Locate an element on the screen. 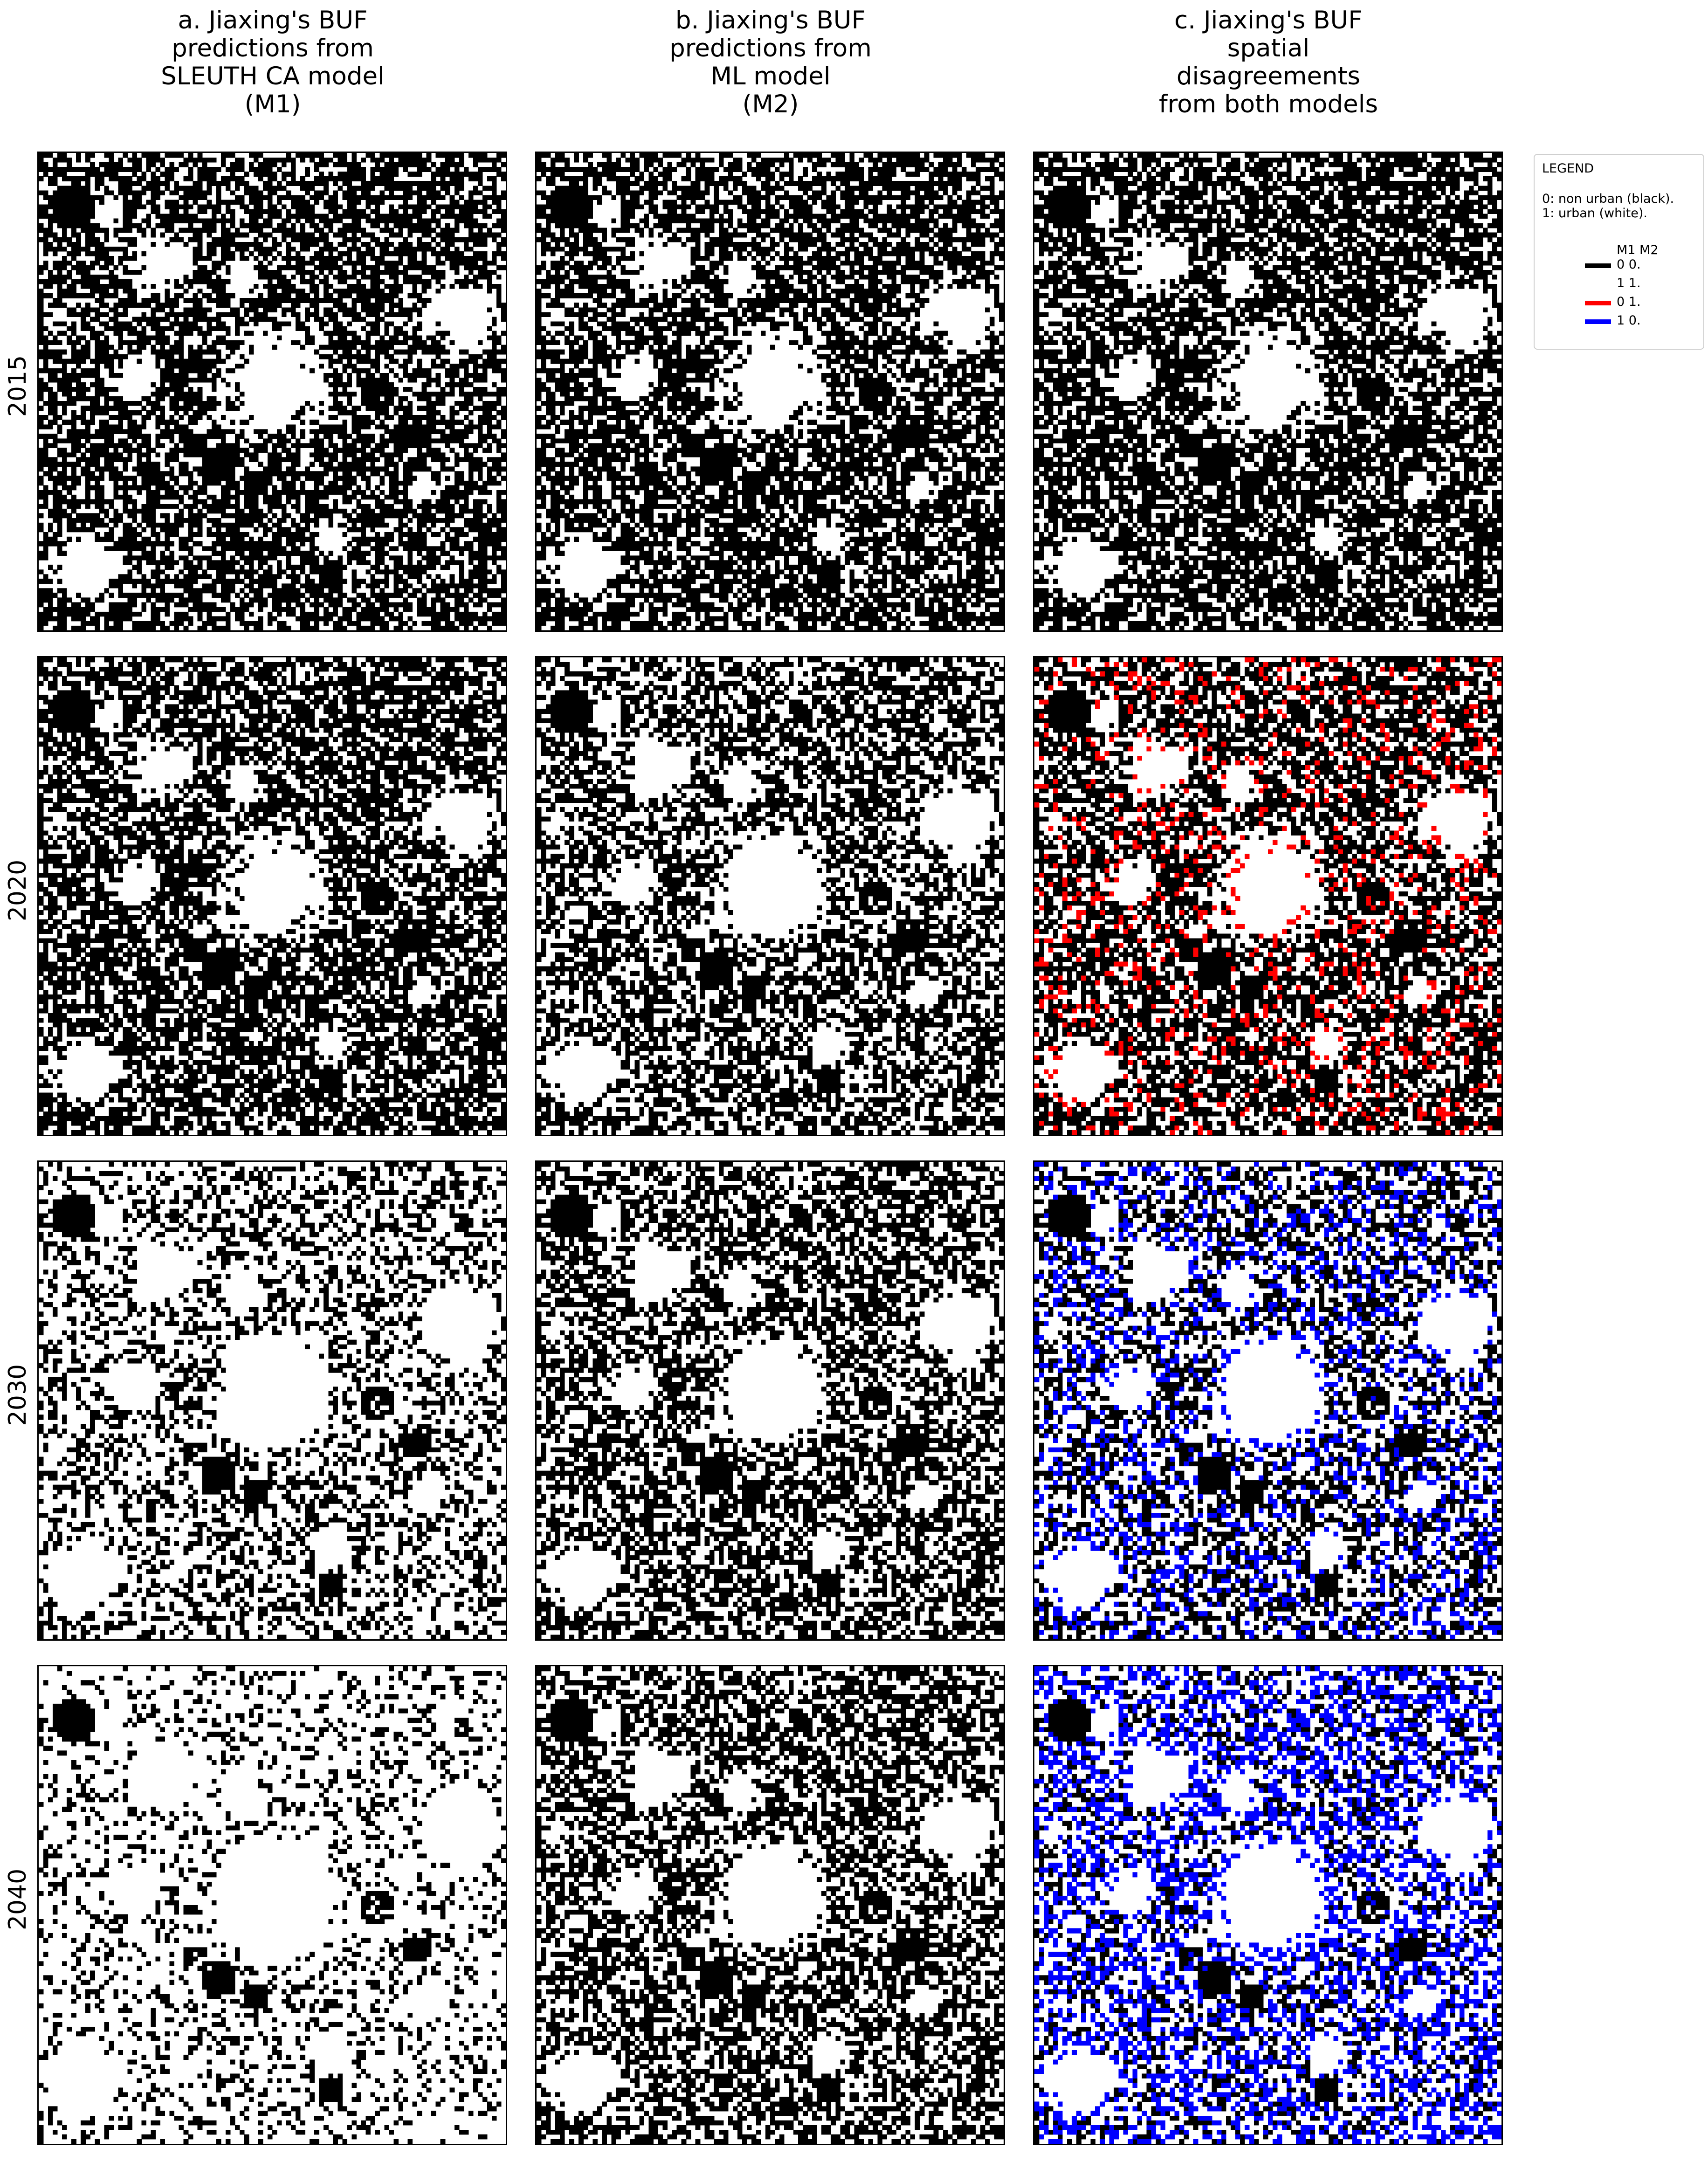 The height and width of the screenshot is (2161, 1708). year-label: 2015 is located at coordinates (18, 386).